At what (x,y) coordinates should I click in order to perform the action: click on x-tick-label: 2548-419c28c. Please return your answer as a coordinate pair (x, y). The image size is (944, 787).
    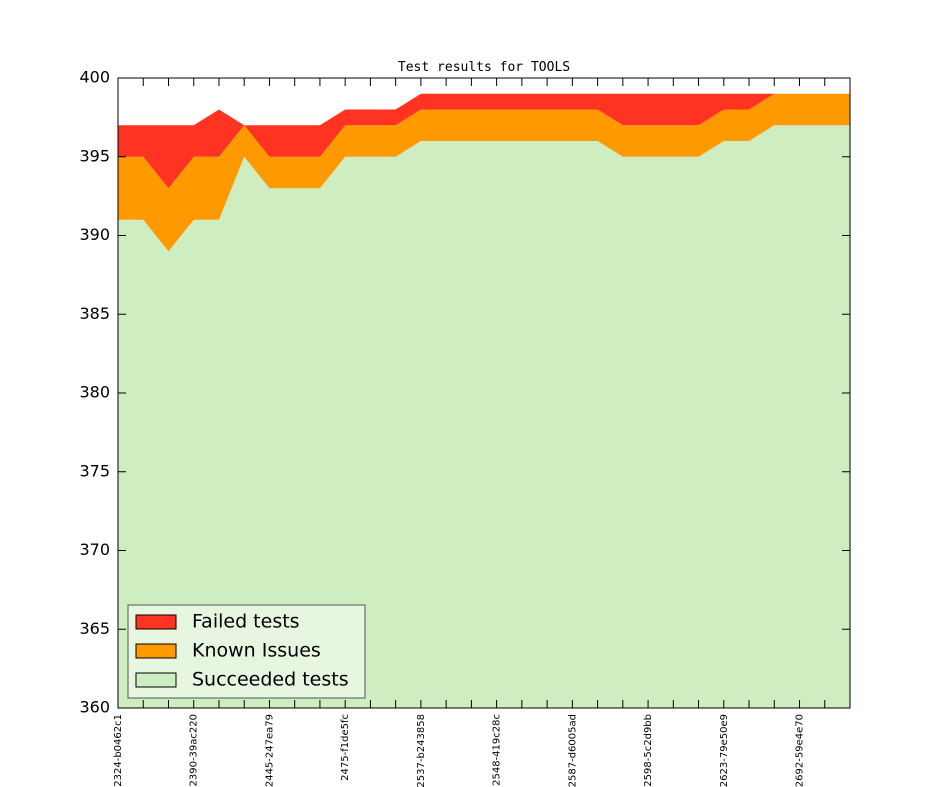
    Looking at the image, I should click on (497, 750).